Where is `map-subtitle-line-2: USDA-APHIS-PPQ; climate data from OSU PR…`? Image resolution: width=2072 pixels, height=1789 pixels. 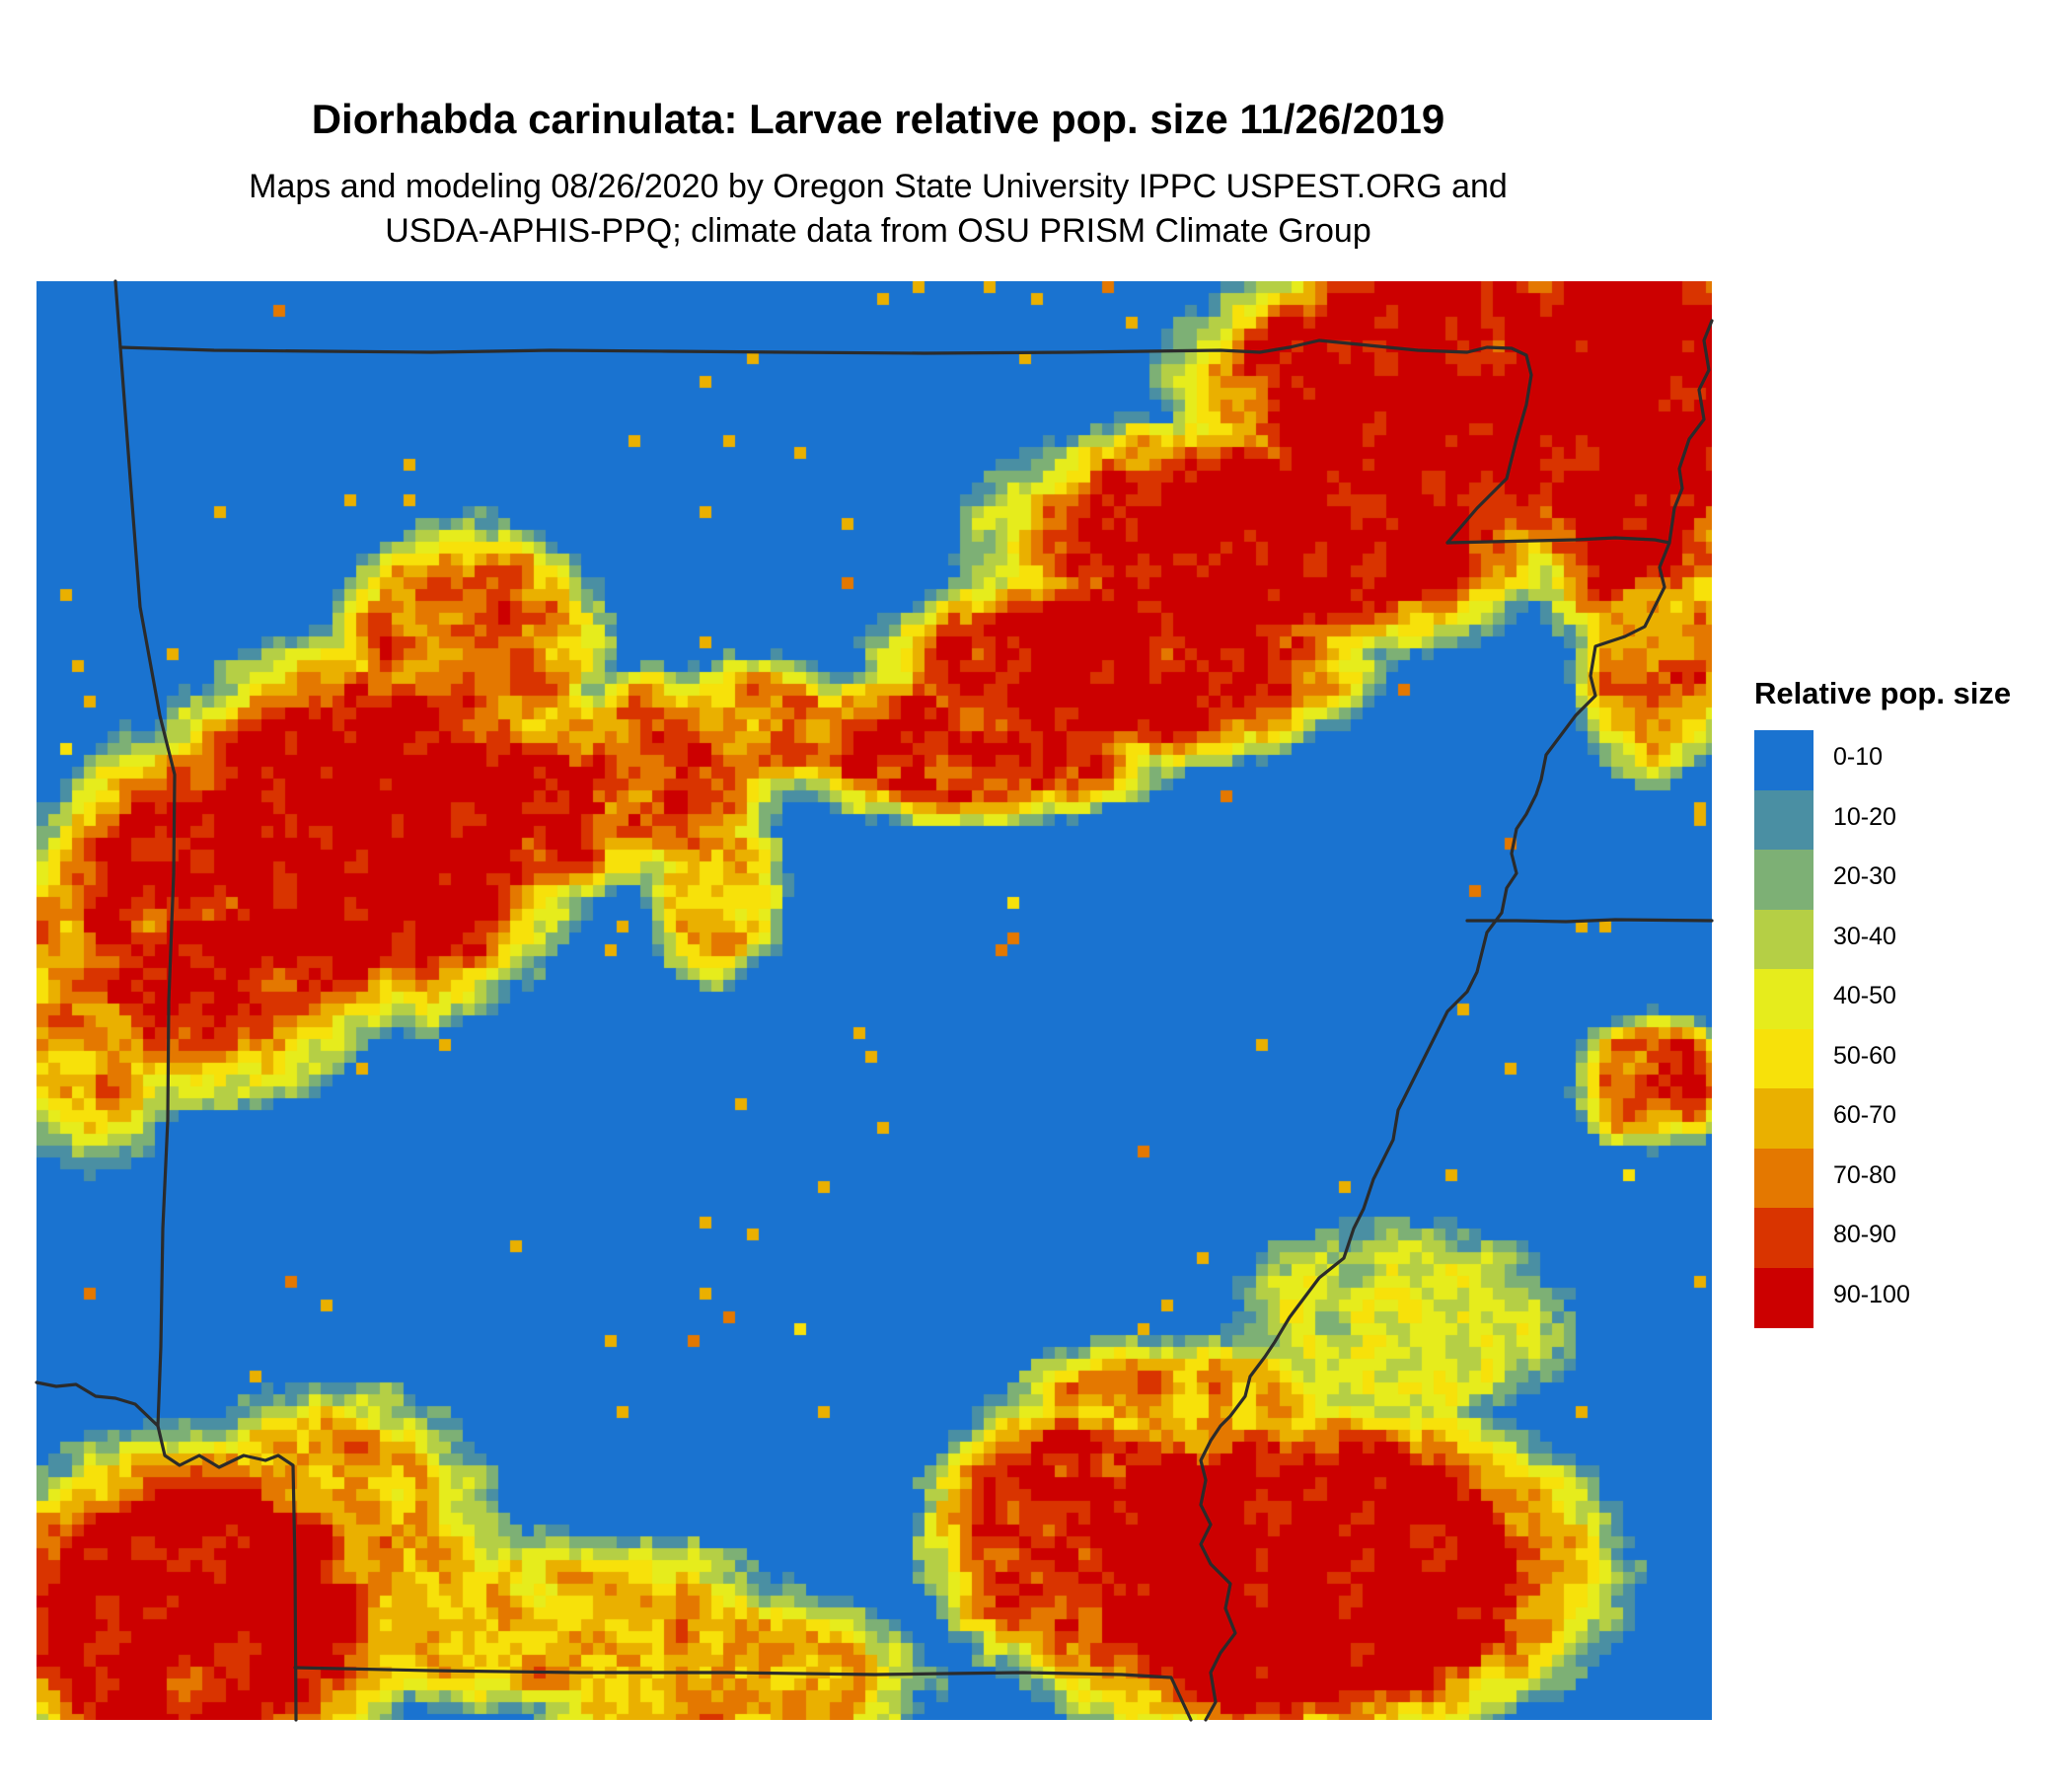 map-subtitle-line-2: USDA-APHIS-PPQ; climate data from OSU PR… is located at coordinates (878, 231).